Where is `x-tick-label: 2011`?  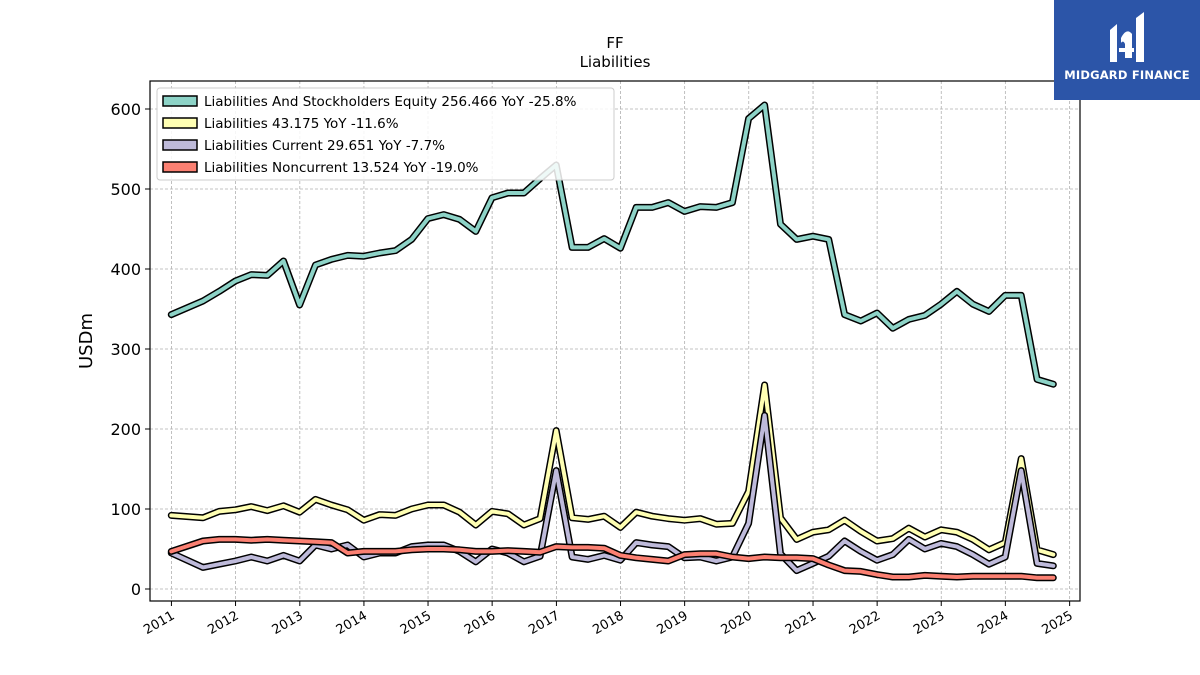
x-tick-label: 2011 is located at coordinates (159, 623).